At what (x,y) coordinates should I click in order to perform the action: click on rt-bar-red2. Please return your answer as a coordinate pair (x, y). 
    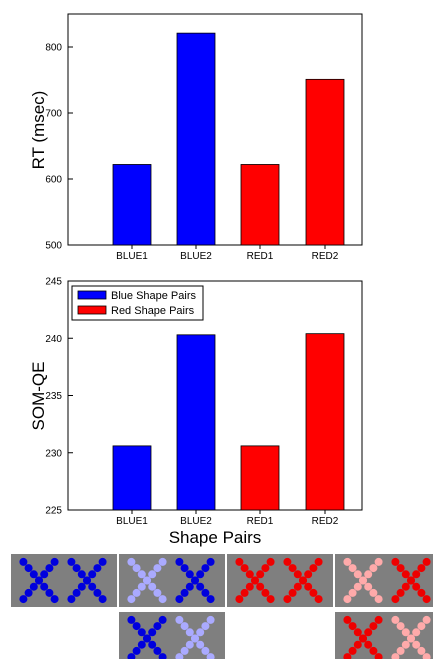
    Looking at the image, I should click on (325, 162).